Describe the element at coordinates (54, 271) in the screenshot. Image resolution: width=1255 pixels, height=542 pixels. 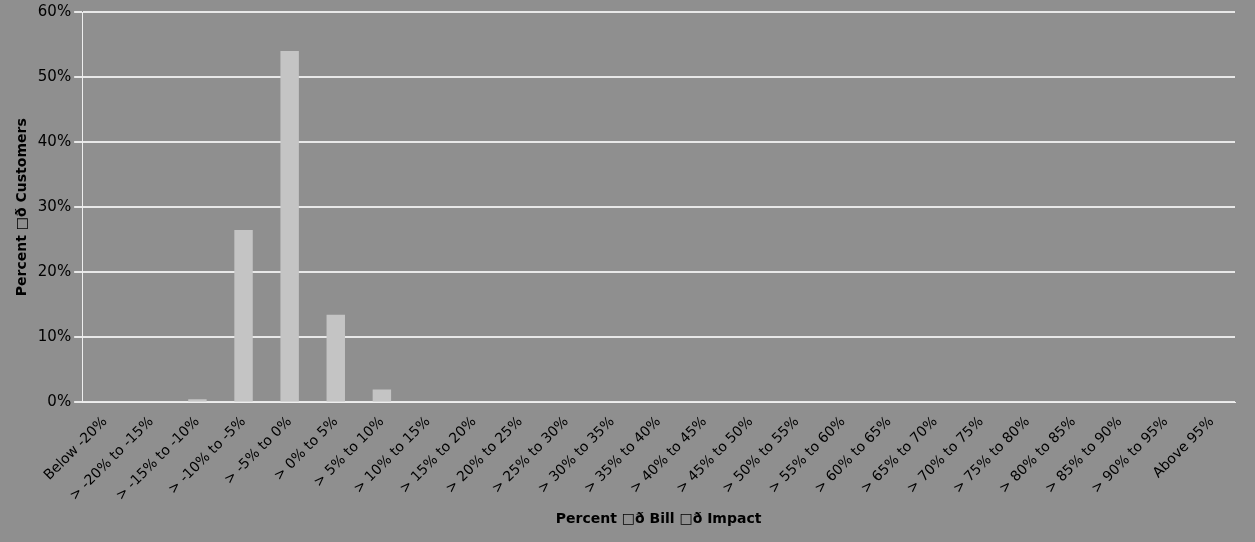
I see `y-tick-label: 20%` at that location.